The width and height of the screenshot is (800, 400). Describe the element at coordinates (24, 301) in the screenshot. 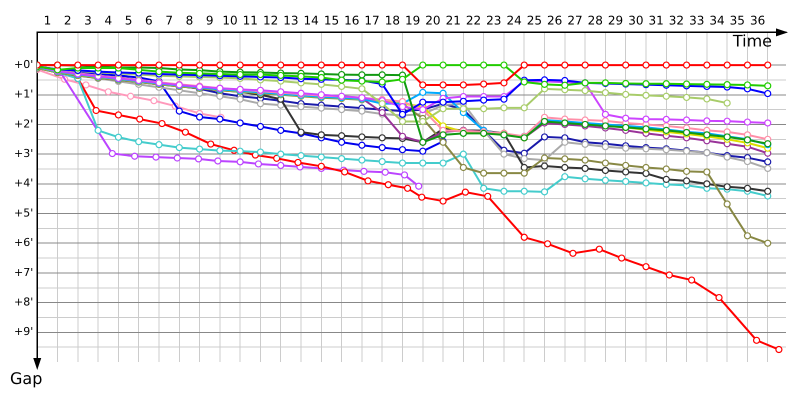

I see `y-tick-label: +8'` at that location.